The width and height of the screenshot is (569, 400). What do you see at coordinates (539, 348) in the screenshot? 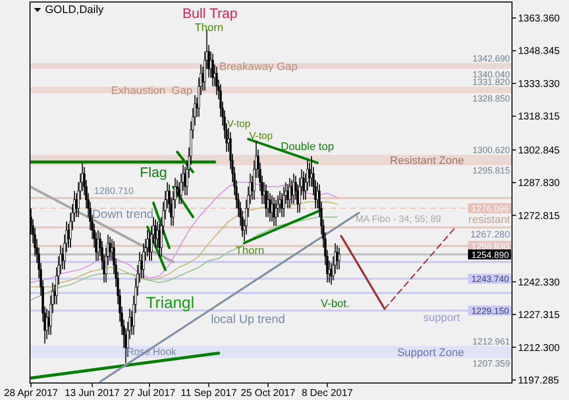
I see `y-tick-label: 1212.300` at bounding box center [539, 348].